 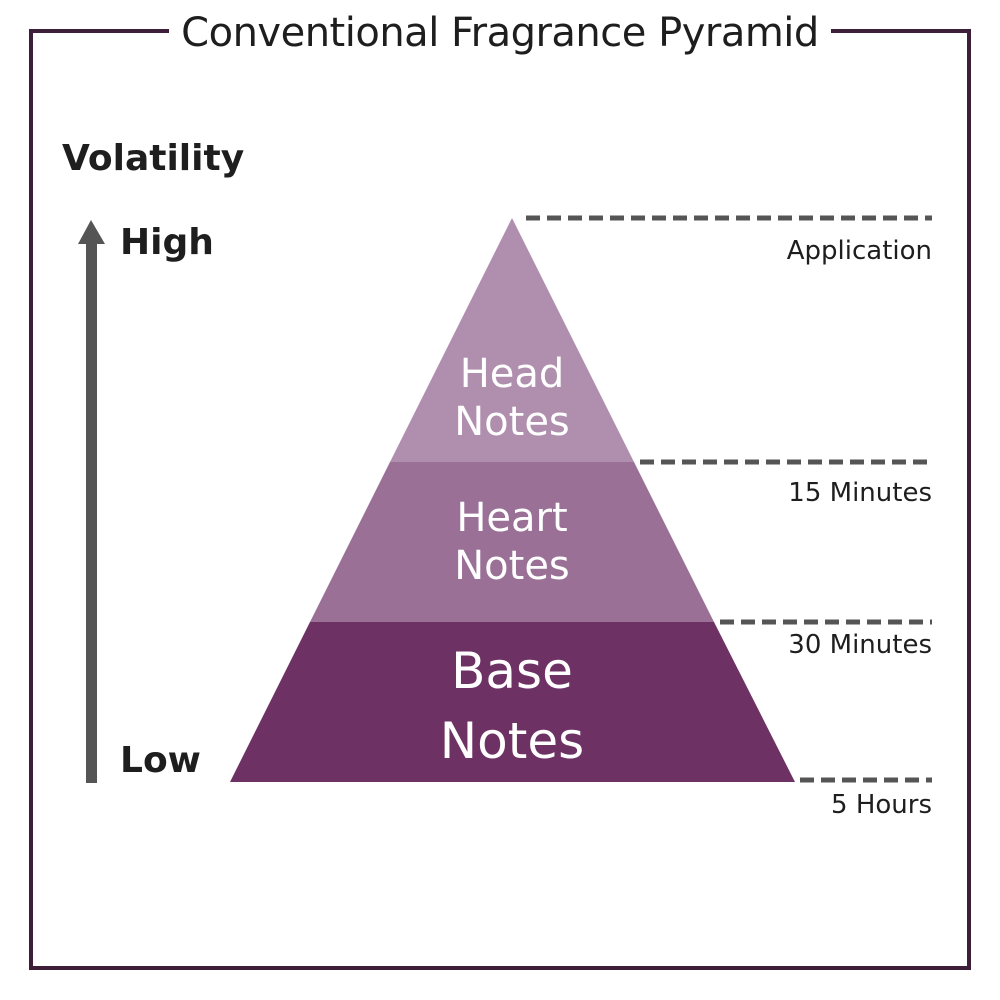 I want to click on time-30-minutes: 30 Minutes, so click(x=860, y=645).